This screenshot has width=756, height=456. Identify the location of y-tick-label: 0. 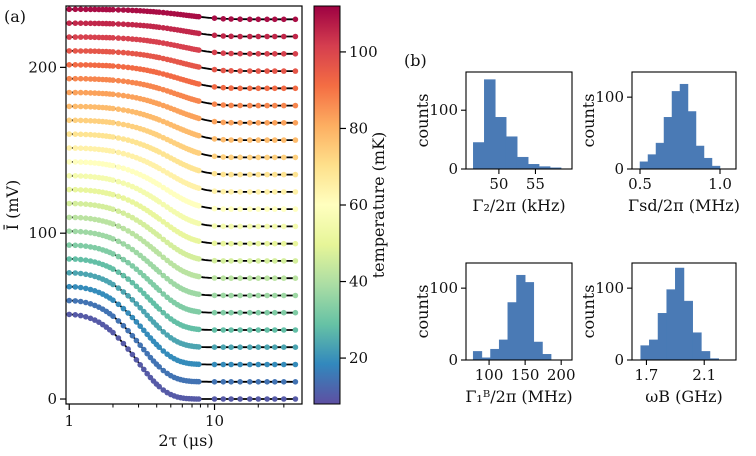
(52, 399).